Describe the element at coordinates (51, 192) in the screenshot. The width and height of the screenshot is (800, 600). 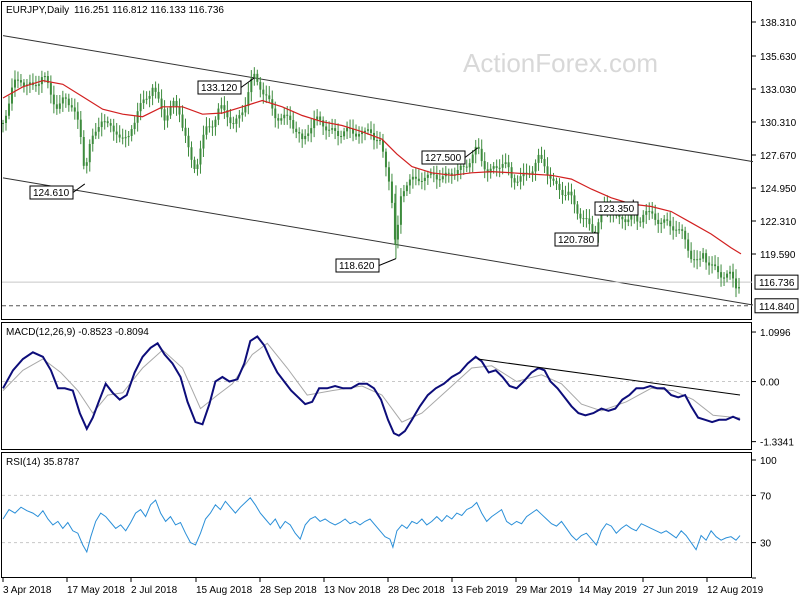
I see `label-box` at that location.